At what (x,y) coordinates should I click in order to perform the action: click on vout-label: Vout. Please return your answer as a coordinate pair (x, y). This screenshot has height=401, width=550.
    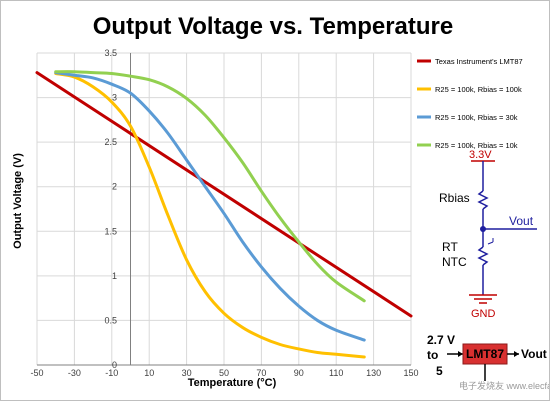
    Looking at the image, I should click on (521, 221).